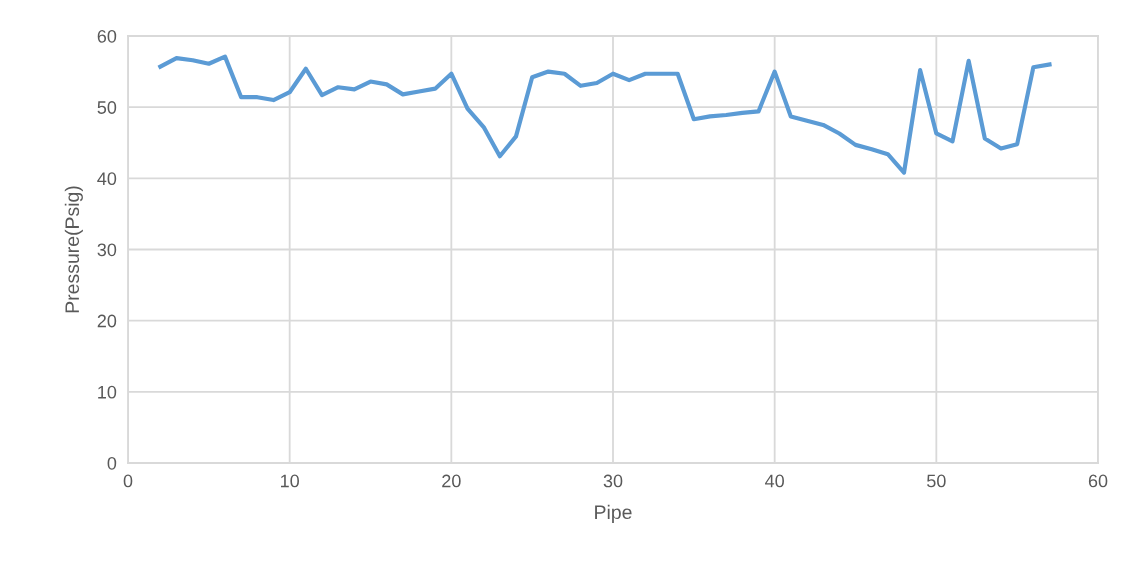 This screenshot has height=581, width=1135. Describe the element at coordinates (613, 481) in the screenshot. I see `x-tick-label: 30` at that location.